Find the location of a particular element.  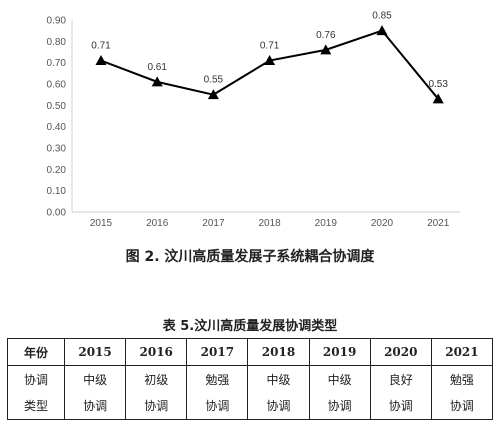

table-caption: 表 5.汶川高质量发展协调类型 is located at coordinates (250, 326).